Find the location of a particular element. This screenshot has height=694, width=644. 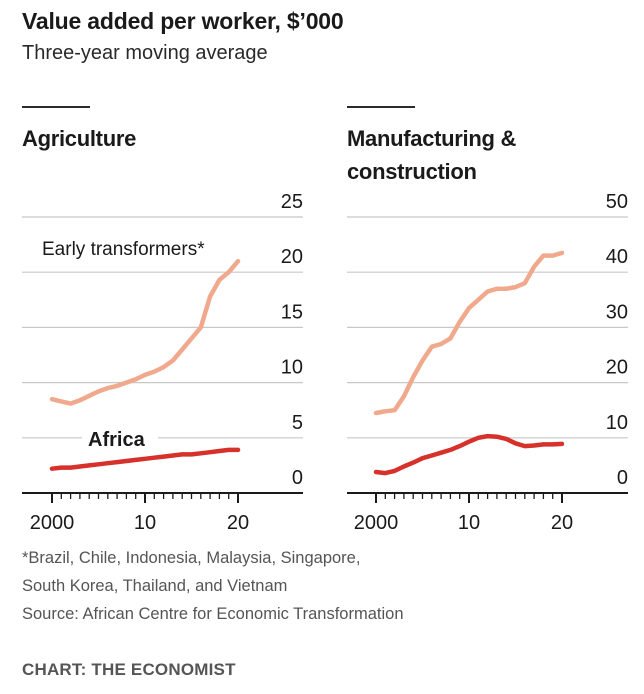

manufacturing-y-tick-label: 20 is located at coordinates (617, 368).